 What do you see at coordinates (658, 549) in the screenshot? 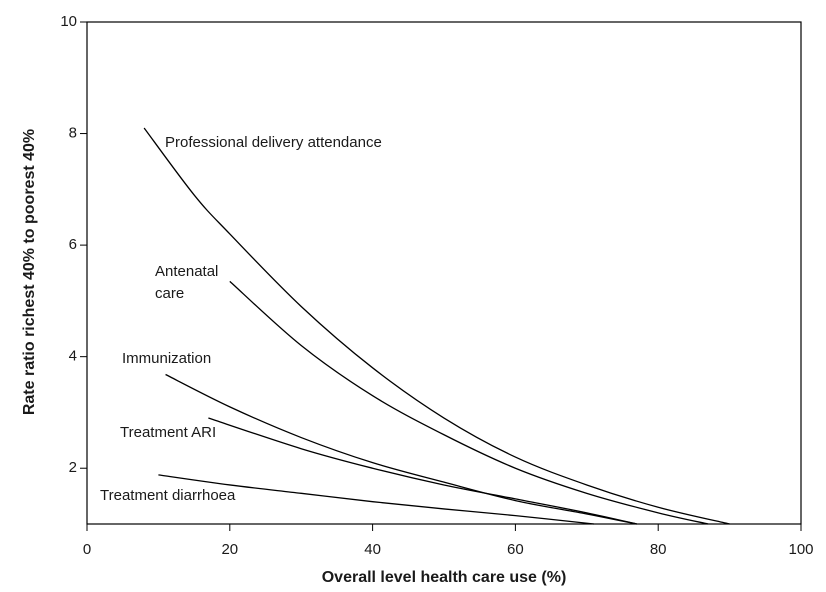
I see `x-tick-label: 80` at bounding box center [658, 549].